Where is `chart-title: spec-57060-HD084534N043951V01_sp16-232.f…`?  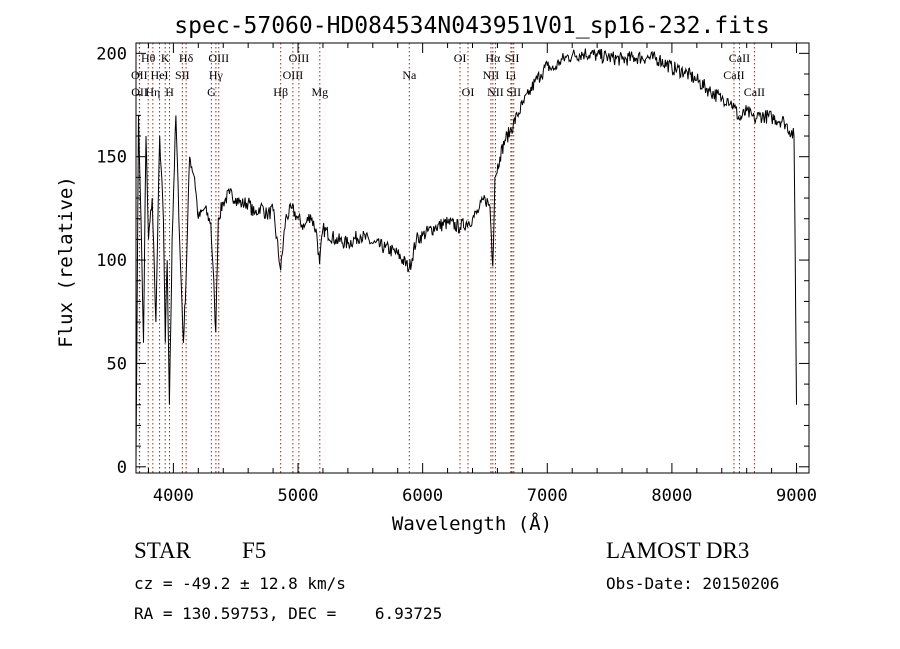
chart-title: spec-57060-HD084534N043951V01_sp16-232.f… is located at coordinates (471, 26).